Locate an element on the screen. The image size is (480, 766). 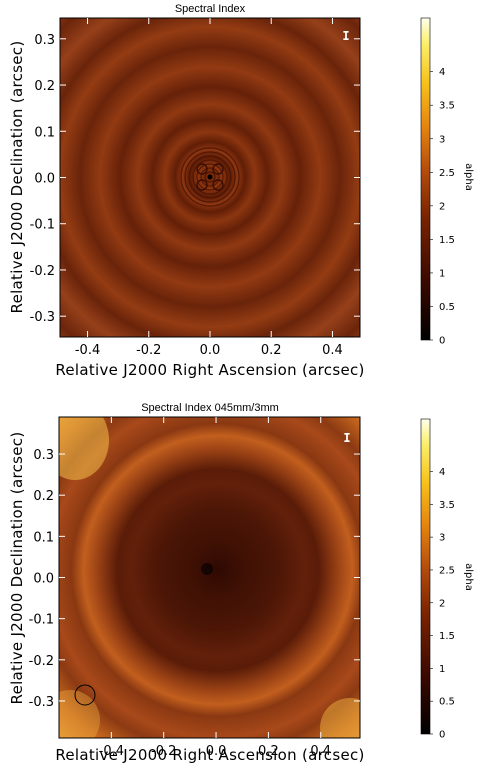
center-pattern is located at coordinates (210, 177).